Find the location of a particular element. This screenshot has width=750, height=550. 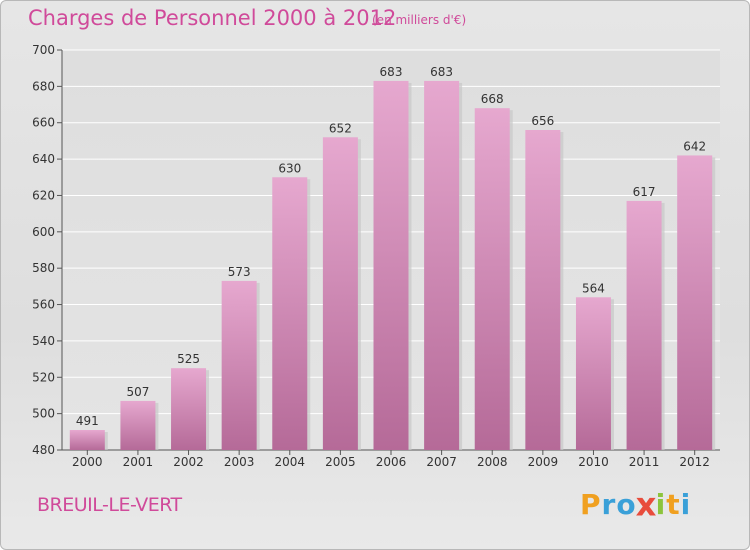

x-tick-label-2006: 2006 is located at coordinates (391, 462).